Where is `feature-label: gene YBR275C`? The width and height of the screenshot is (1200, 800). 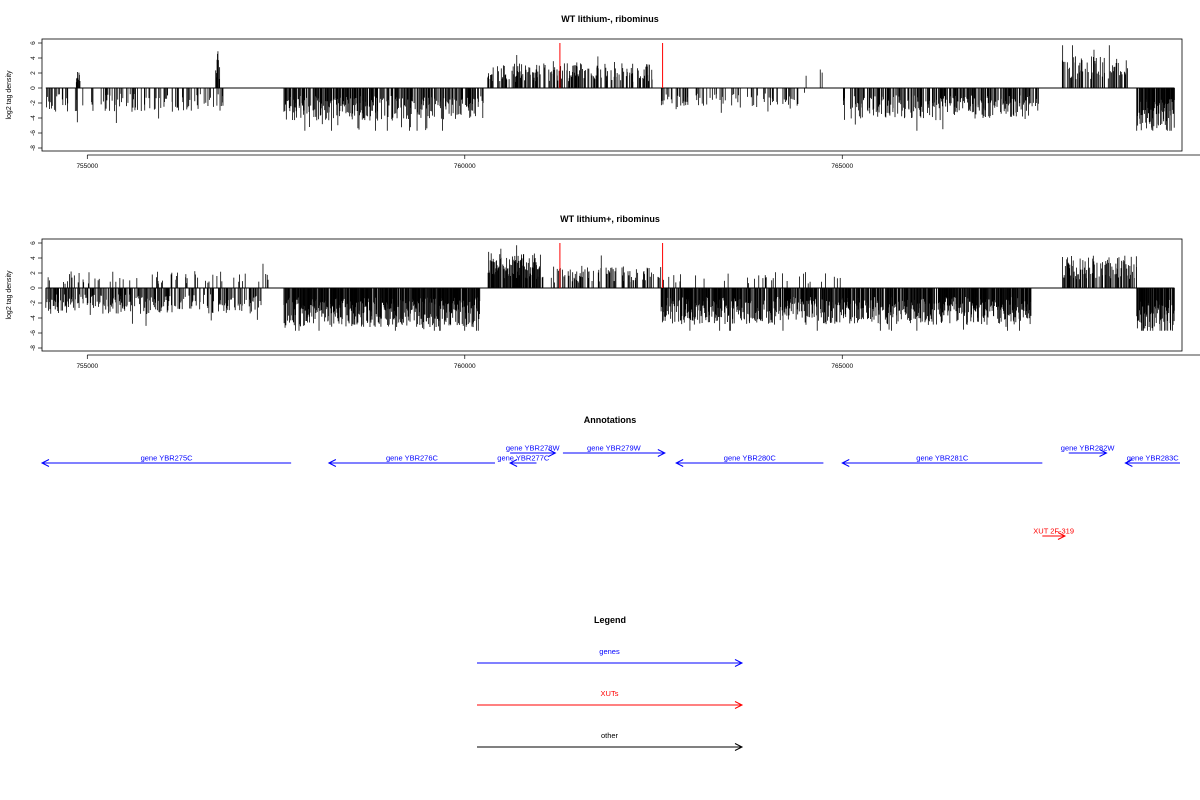
feature-label: gene YBR275C is located at coordinates (167, 458).